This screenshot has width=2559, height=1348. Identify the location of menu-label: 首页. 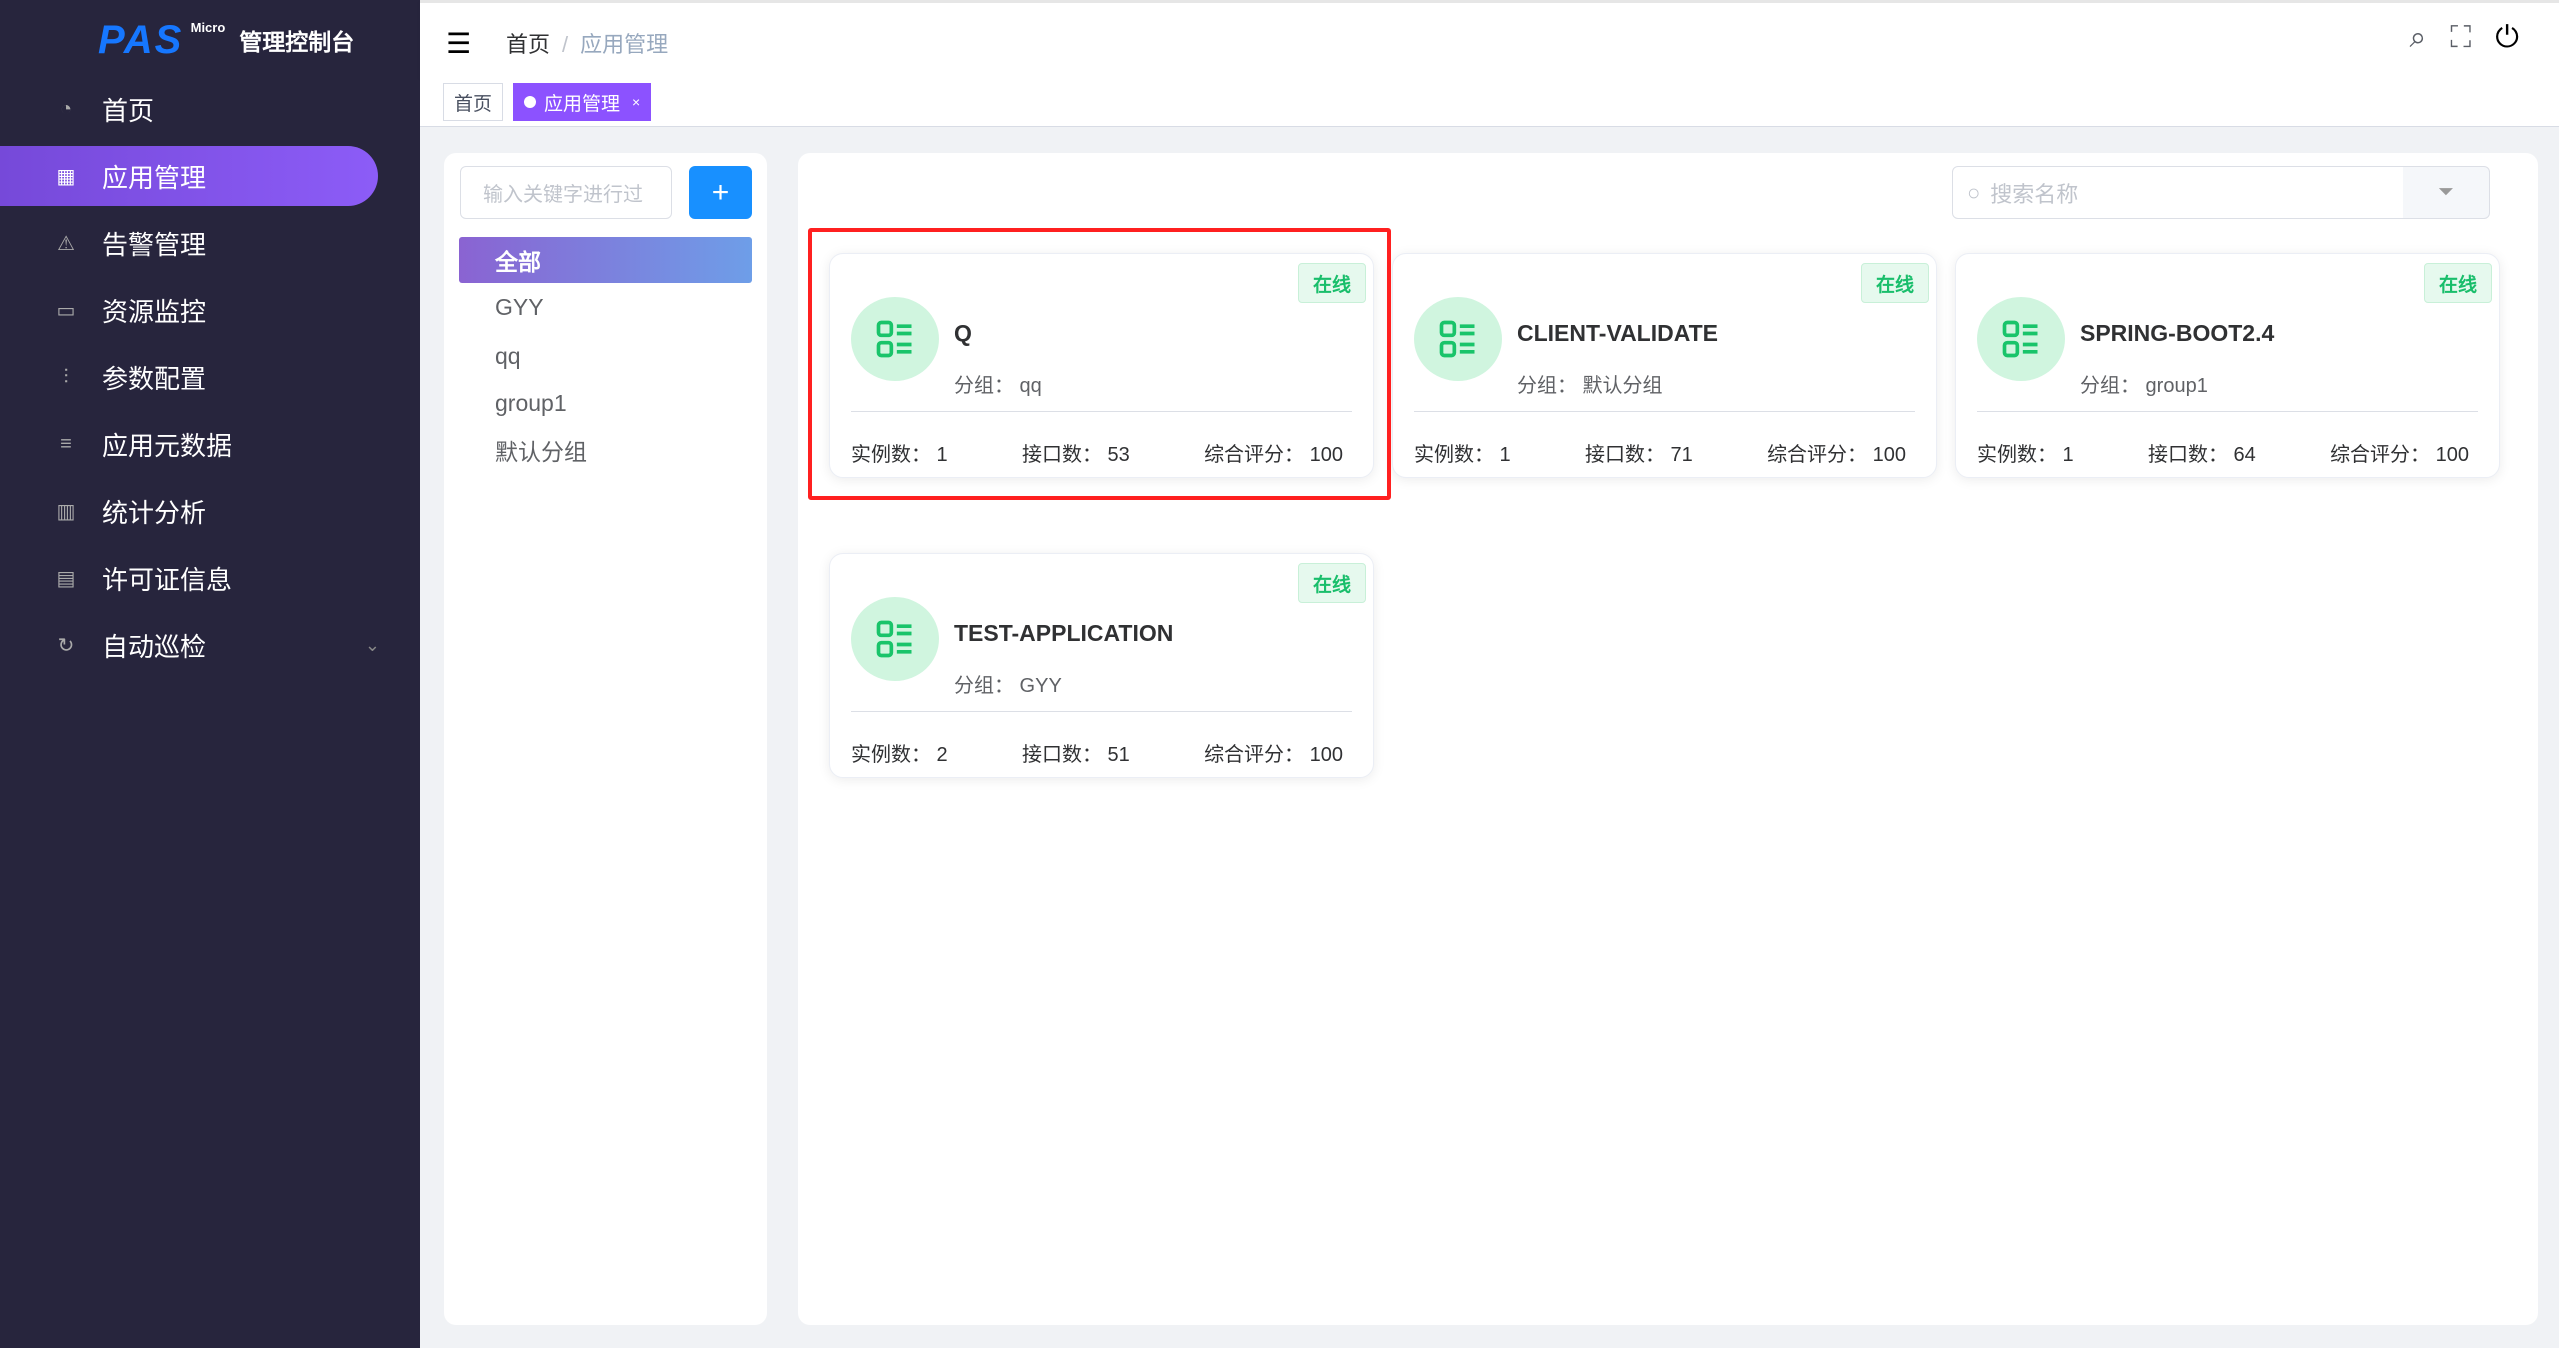
(128, 110).